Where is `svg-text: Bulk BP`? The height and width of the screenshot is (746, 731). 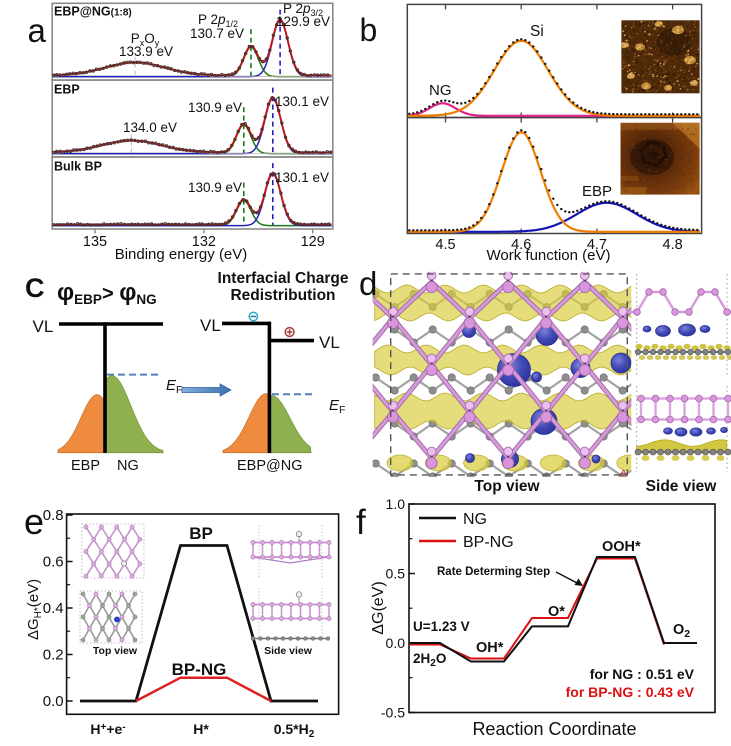
svg-text: Bulk BP is located at coordinates (78, 167).